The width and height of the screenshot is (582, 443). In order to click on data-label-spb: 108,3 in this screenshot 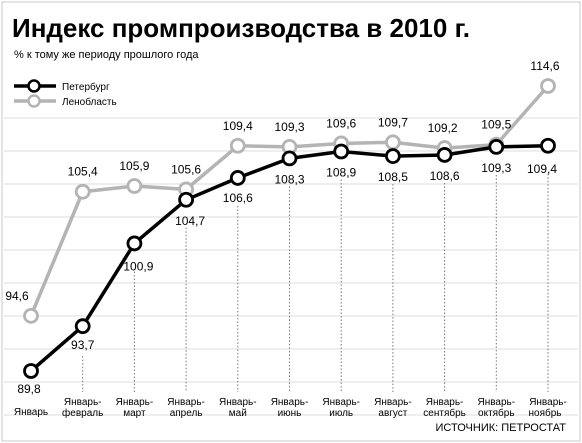, I will do `click(289, 179)`.